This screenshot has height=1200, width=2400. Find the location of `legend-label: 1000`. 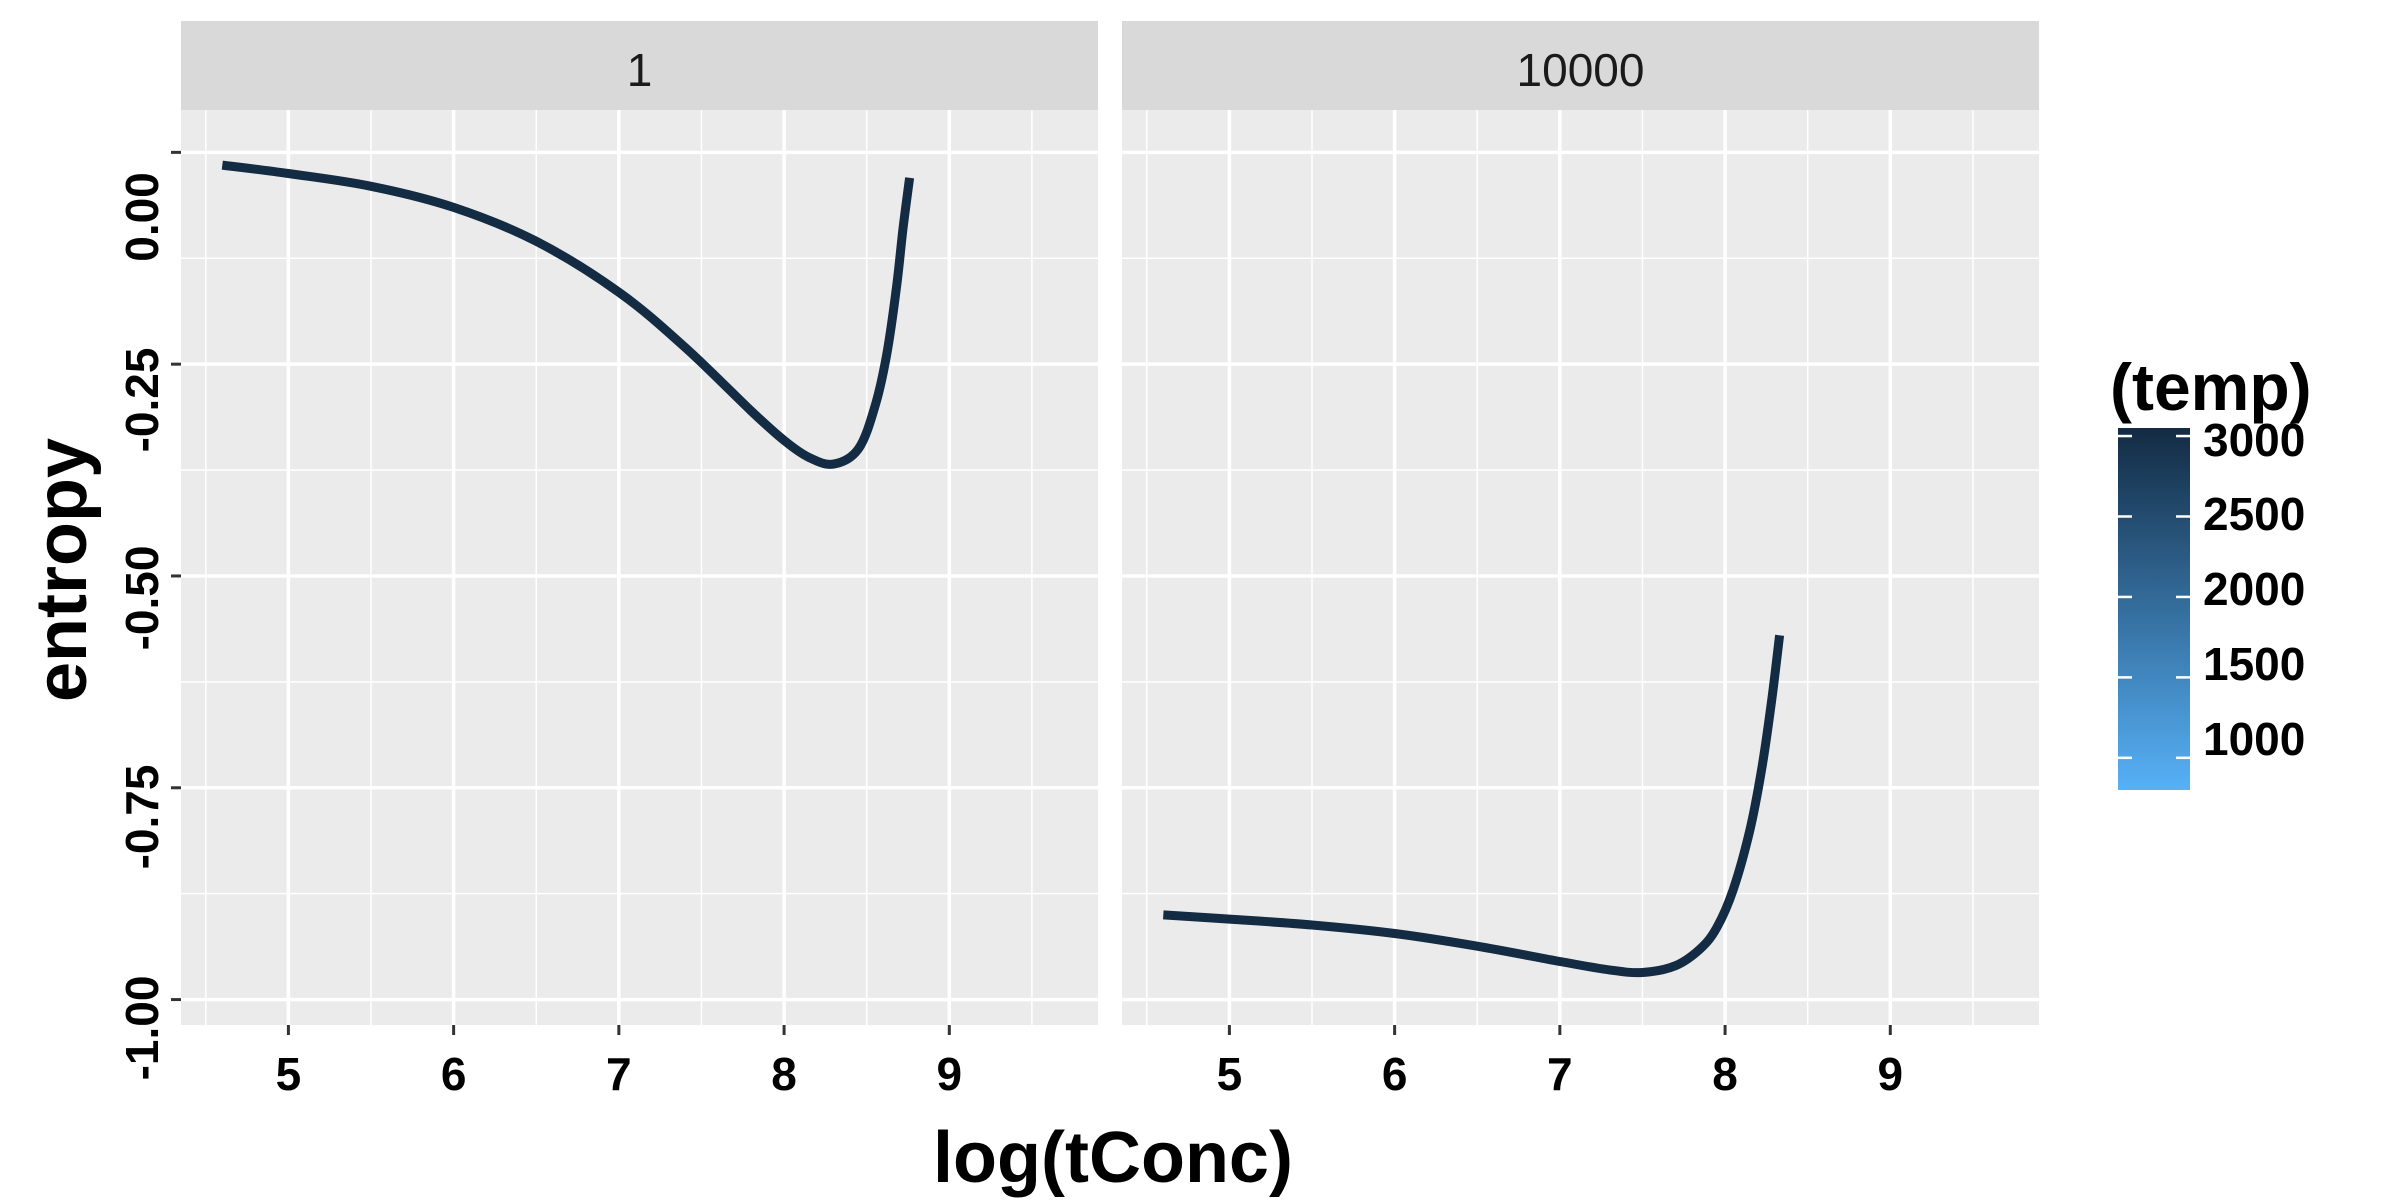

legend-label: 1000 is located at coordinates (2254, 739).